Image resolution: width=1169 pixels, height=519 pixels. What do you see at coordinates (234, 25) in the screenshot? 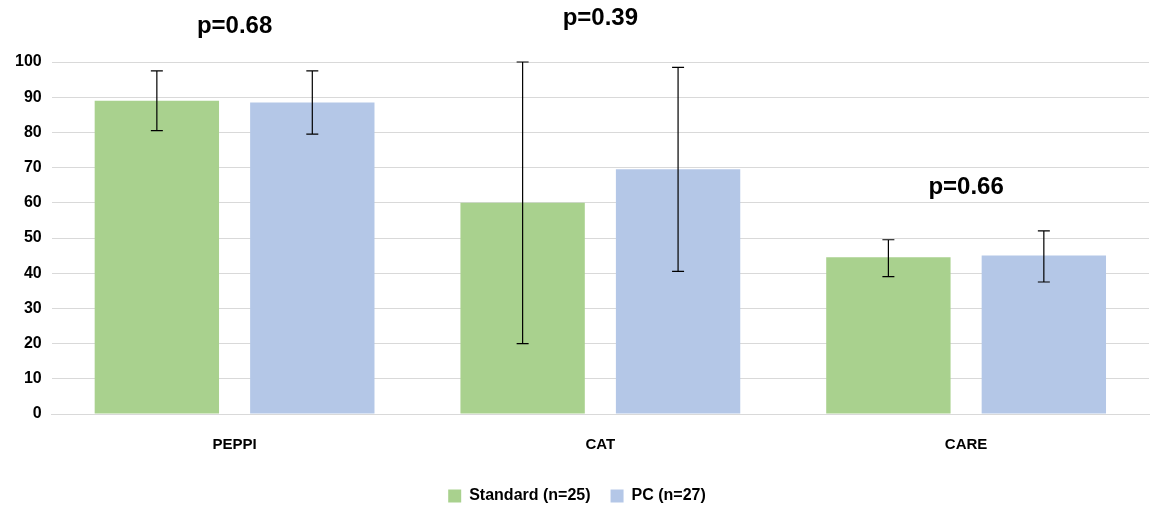
I see `text: p=0.68` at bounding box center [234, 25].